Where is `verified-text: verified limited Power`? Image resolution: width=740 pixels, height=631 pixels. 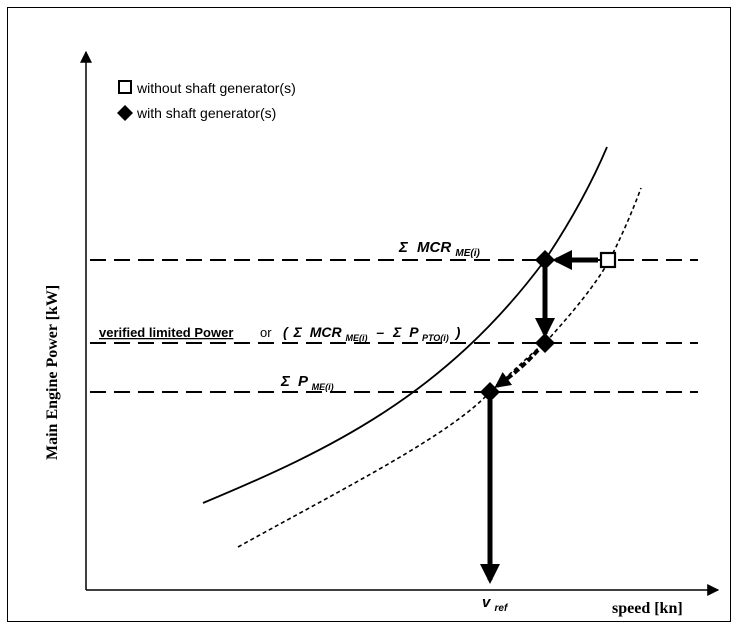
verified-text: verified limited Power is located at coordinates (166, 332).